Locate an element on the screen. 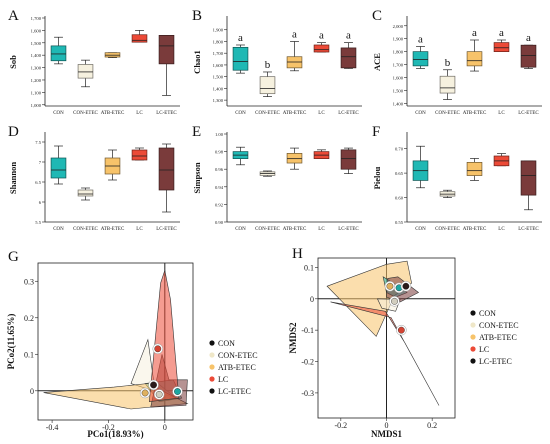 The width and height of the screenshot is (550, 444). y-tick-label: 0 is located at coordinates (312, 299).